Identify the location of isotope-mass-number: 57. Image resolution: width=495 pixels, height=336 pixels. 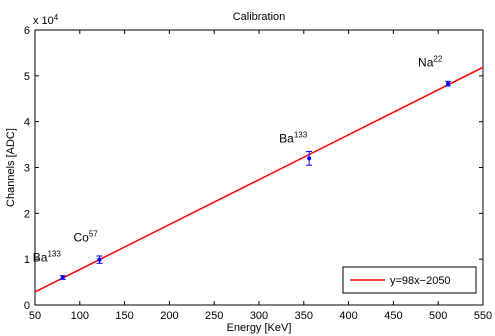
(93, 234).